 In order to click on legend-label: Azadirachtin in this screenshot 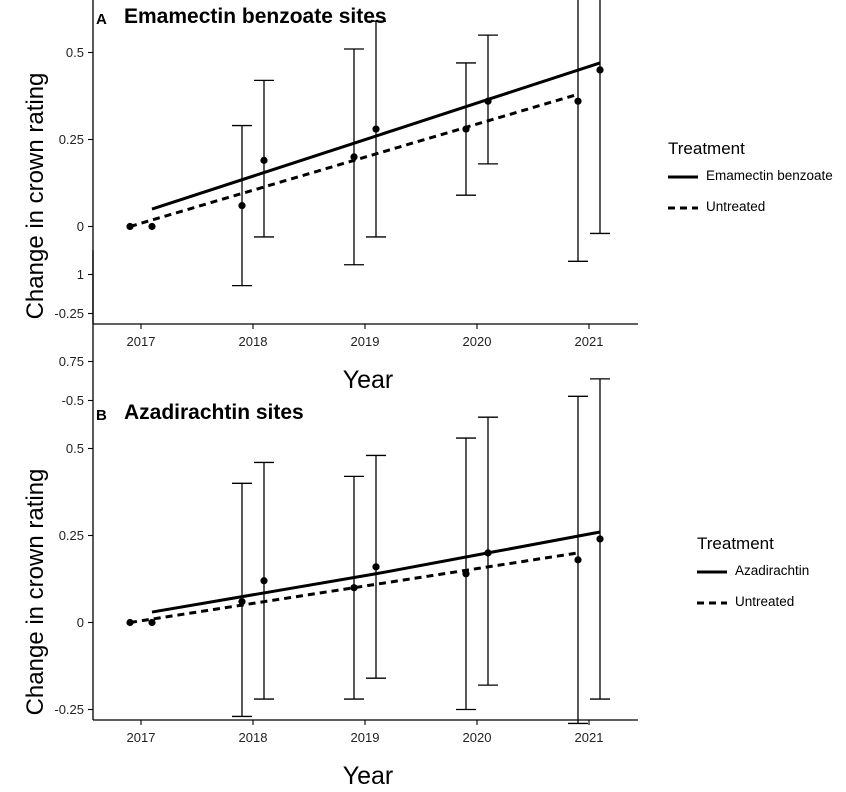, I will do `click(772, 570)`.